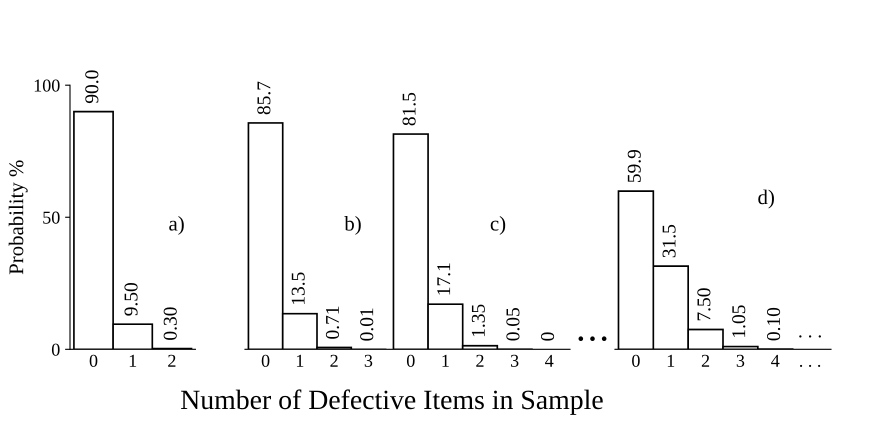  I want to click on data-label: 90.0, so click(91, 87).